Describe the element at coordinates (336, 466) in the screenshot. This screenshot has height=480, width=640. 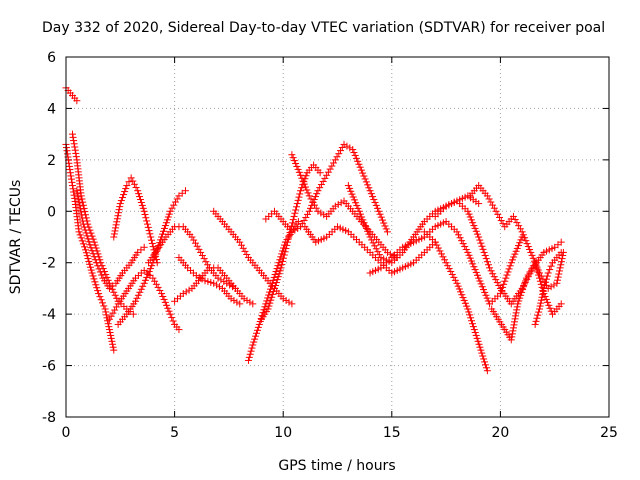
I see `x-axis-title: GPS time / hours` at that location.